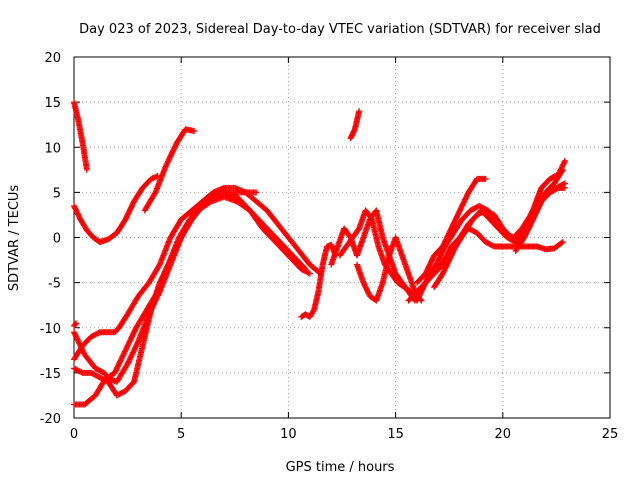 This screenshot has width=640, height=480. Describe the element at coordinates (57, 193) in the screenshot. I see `y-tick-label: 5` at that location.